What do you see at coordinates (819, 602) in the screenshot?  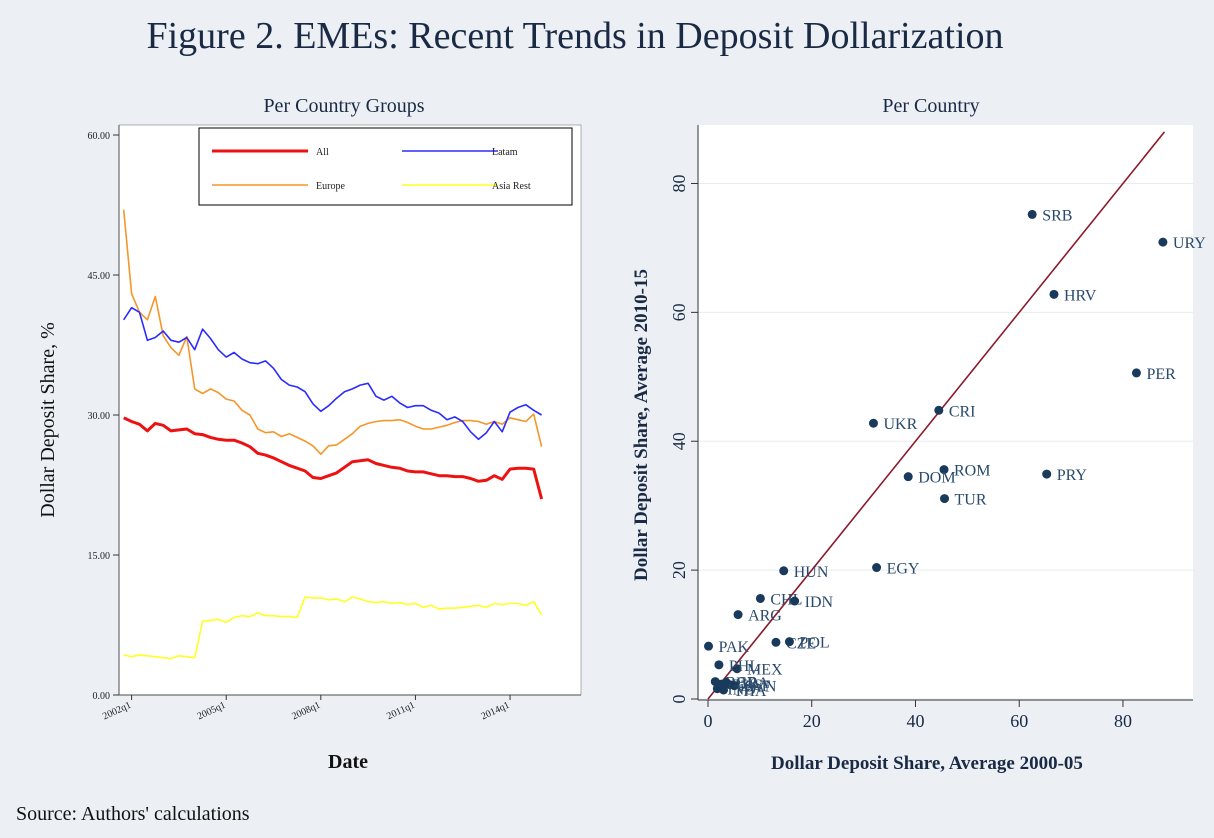 I see `scatter-point-label-idn: IDN` at bounding box center [819, 602].